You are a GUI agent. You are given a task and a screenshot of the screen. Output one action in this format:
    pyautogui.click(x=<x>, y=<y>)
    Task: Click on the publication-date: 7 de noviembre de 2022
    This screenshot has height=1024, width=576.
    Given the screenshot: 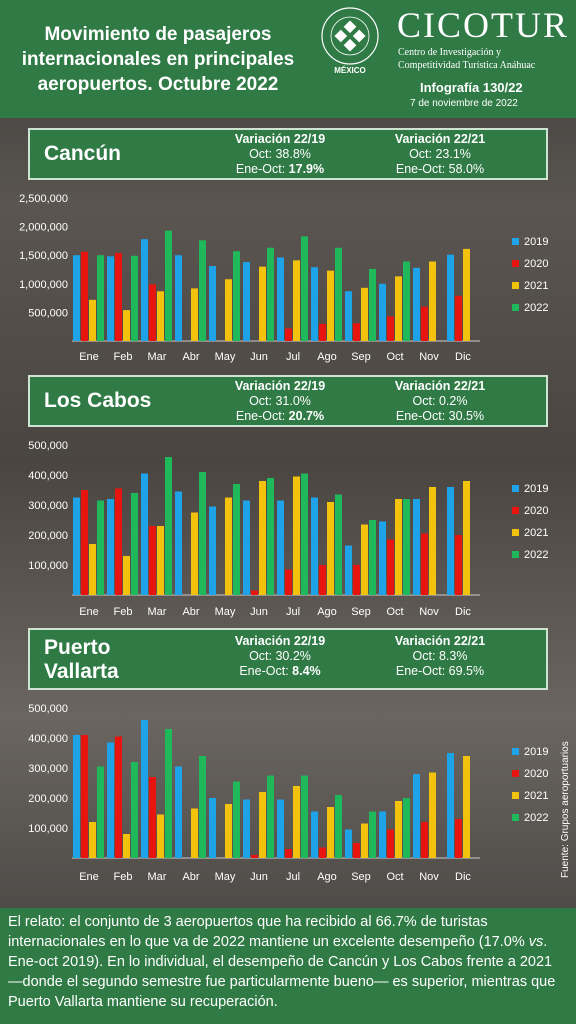 What is the action you would take?
    pyautogui.click(x=464, y=103)
    